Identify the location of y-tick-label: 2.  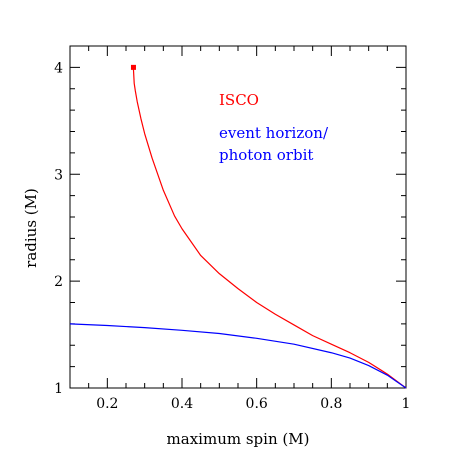
(58, 282).